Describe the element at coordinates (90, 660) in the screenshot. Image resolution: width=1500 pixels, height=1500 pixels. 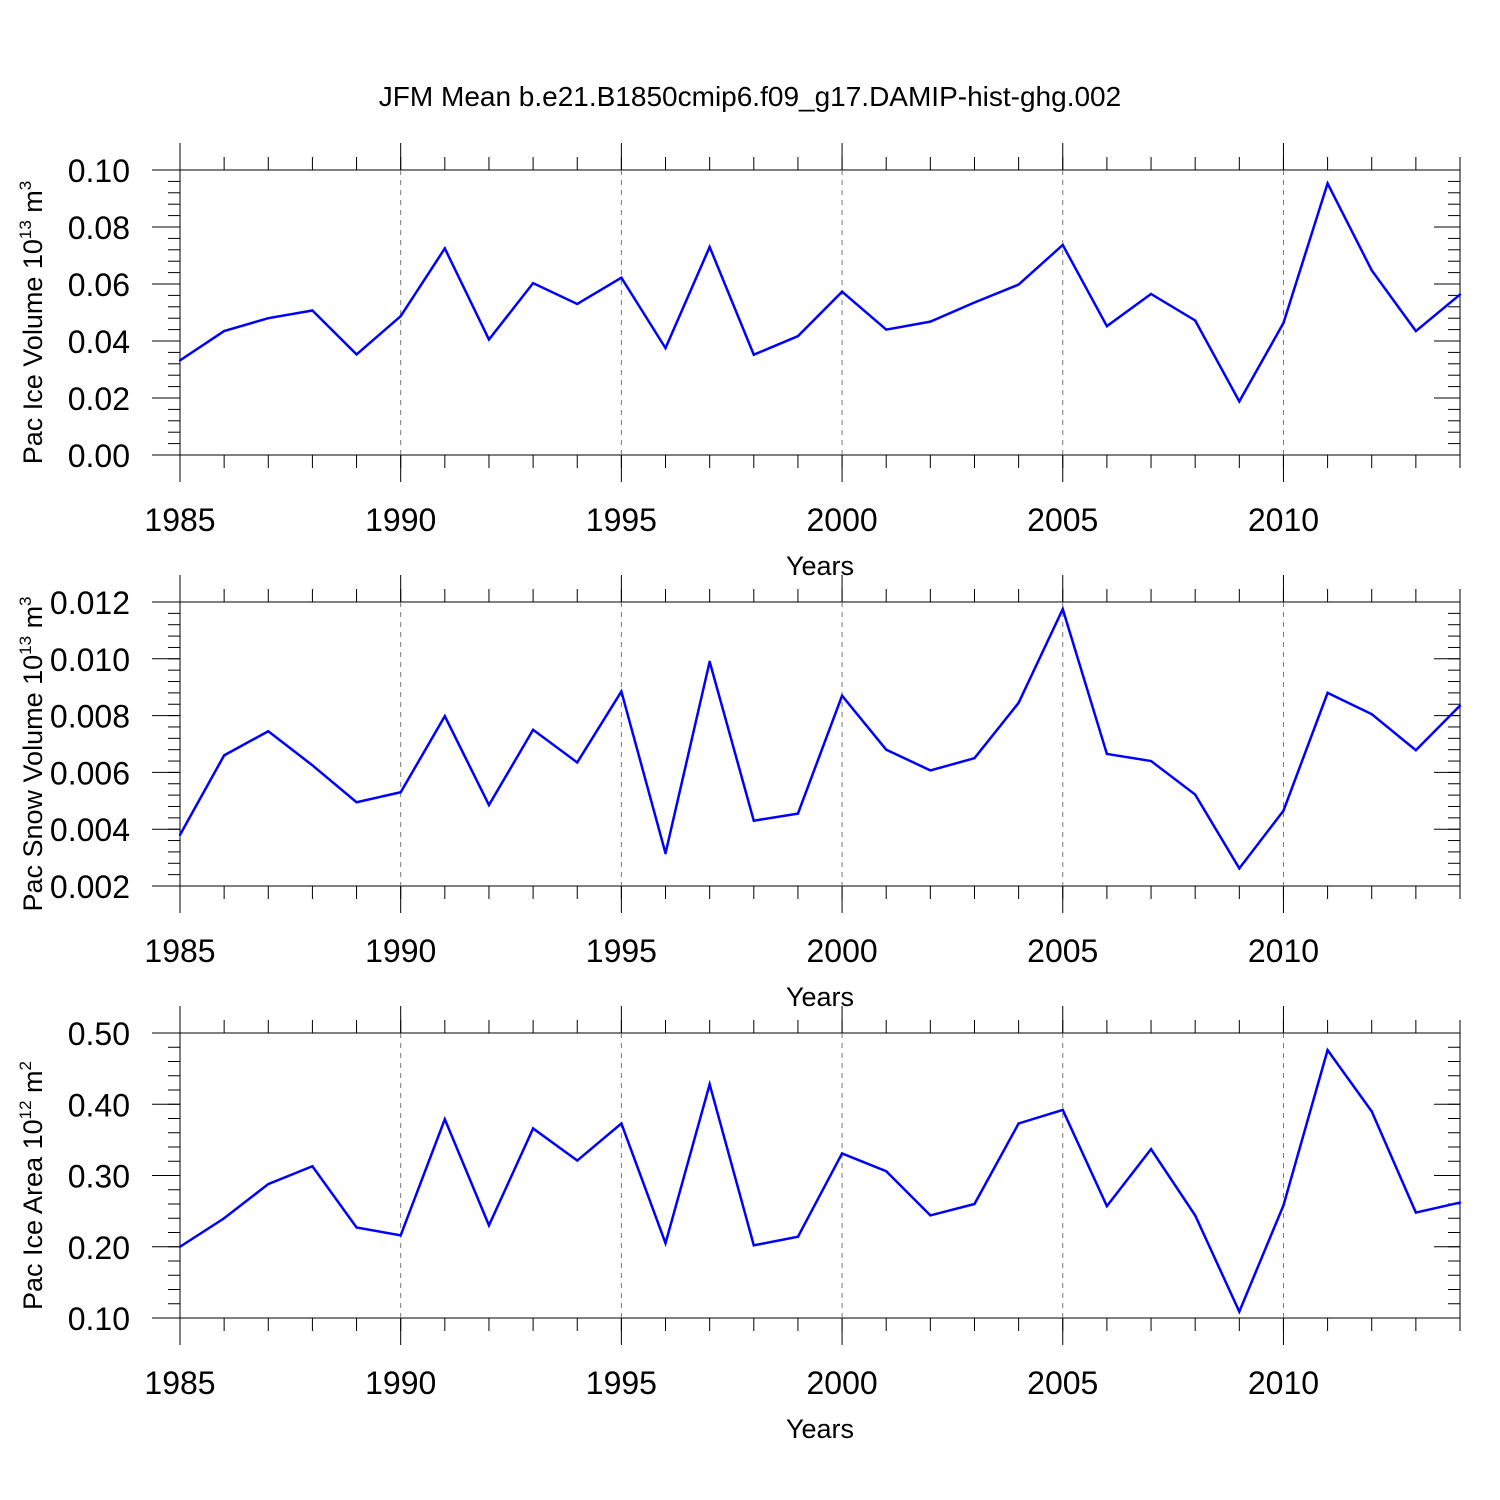
I see `y-tick-label: 0.010` at that location.